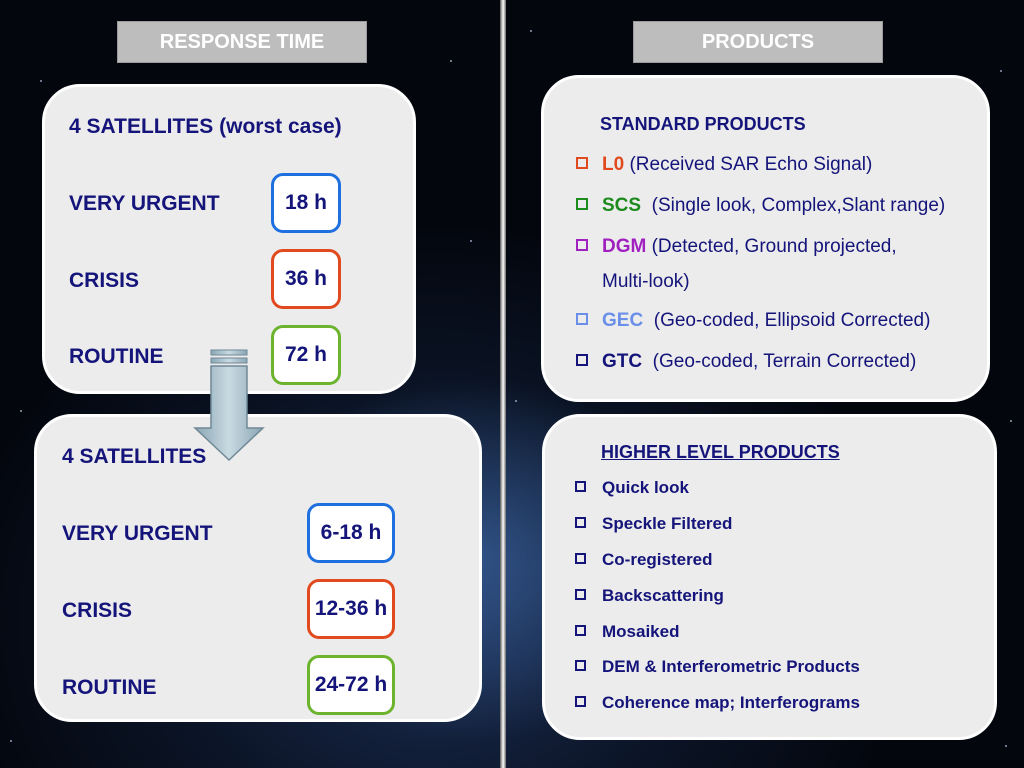 The image size is (1024, 768). What do you see at coordinates (720, 452) in the screenshot?
I see `higher-level-products-title: HIGHER LEVEL PRODUCTS` at bounding box center [720, 452].